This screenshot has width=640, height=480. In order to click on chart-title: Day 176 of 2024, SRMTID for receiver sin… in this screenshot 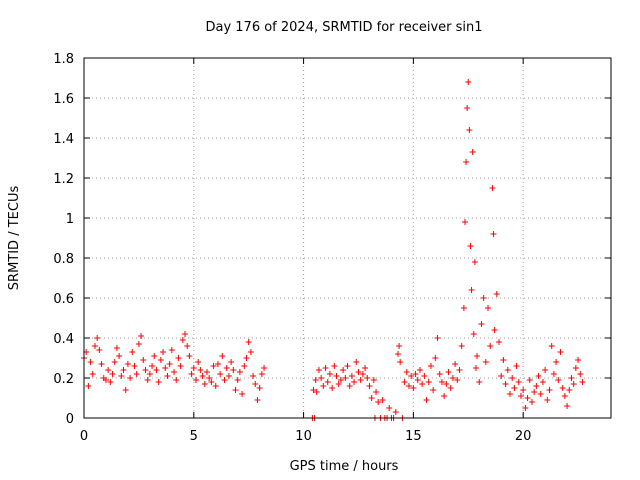, I will do `click(343, 27)`.